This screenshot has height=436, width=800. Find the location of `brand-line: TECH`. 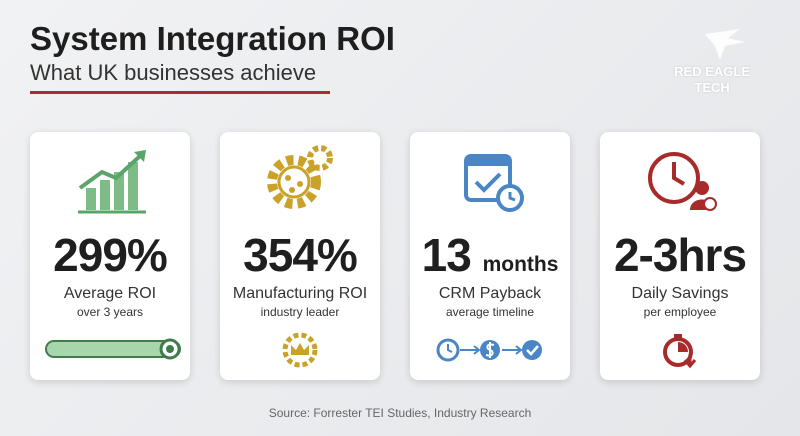

brand-line: TECH is located at coordinates (712, 87).